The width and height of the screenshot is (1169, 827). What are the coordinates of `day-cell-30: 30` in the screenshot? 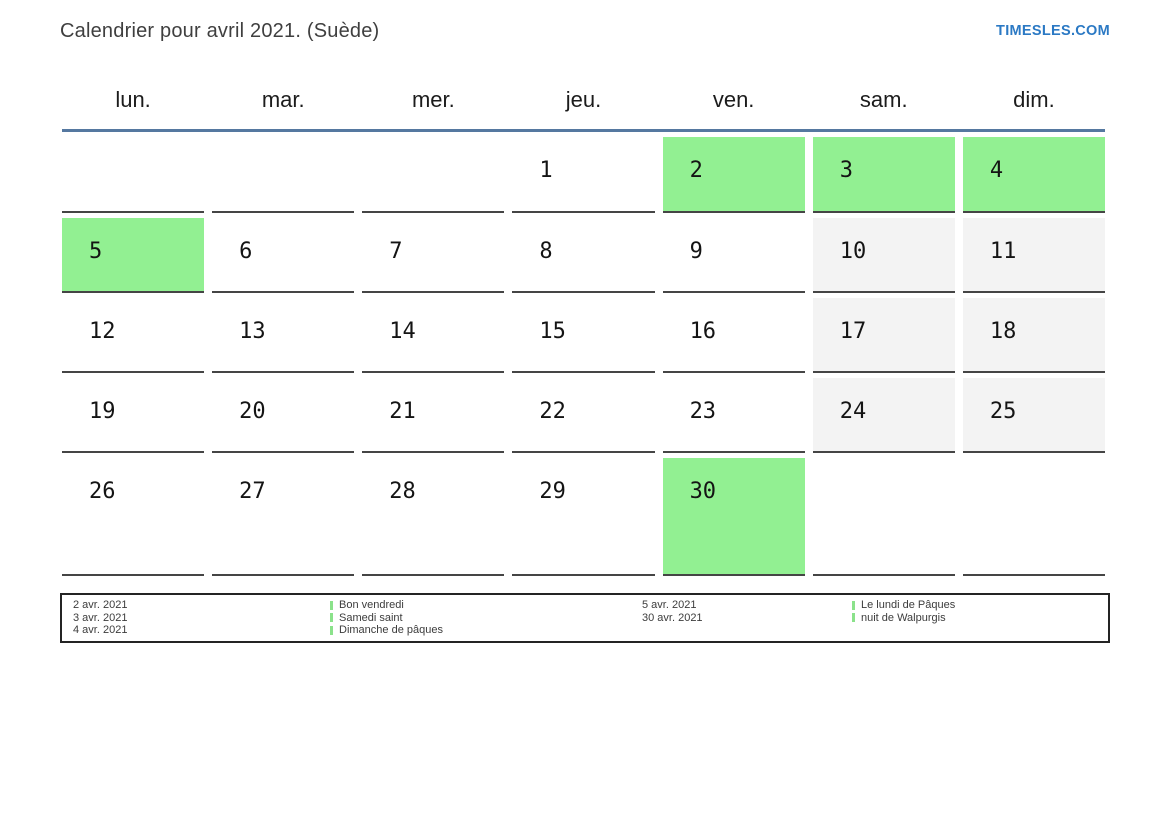 It's located at (733, 514).